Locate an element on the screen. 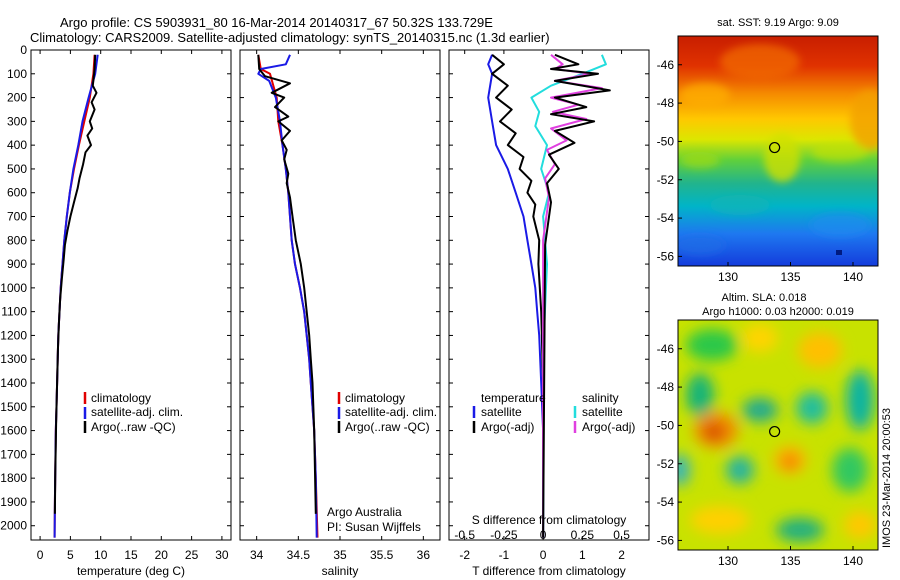 The width and height of the screenshot is (900, 580). legend-label-satellite: satellite-adj. clim. is located at coordinates (391, 412).